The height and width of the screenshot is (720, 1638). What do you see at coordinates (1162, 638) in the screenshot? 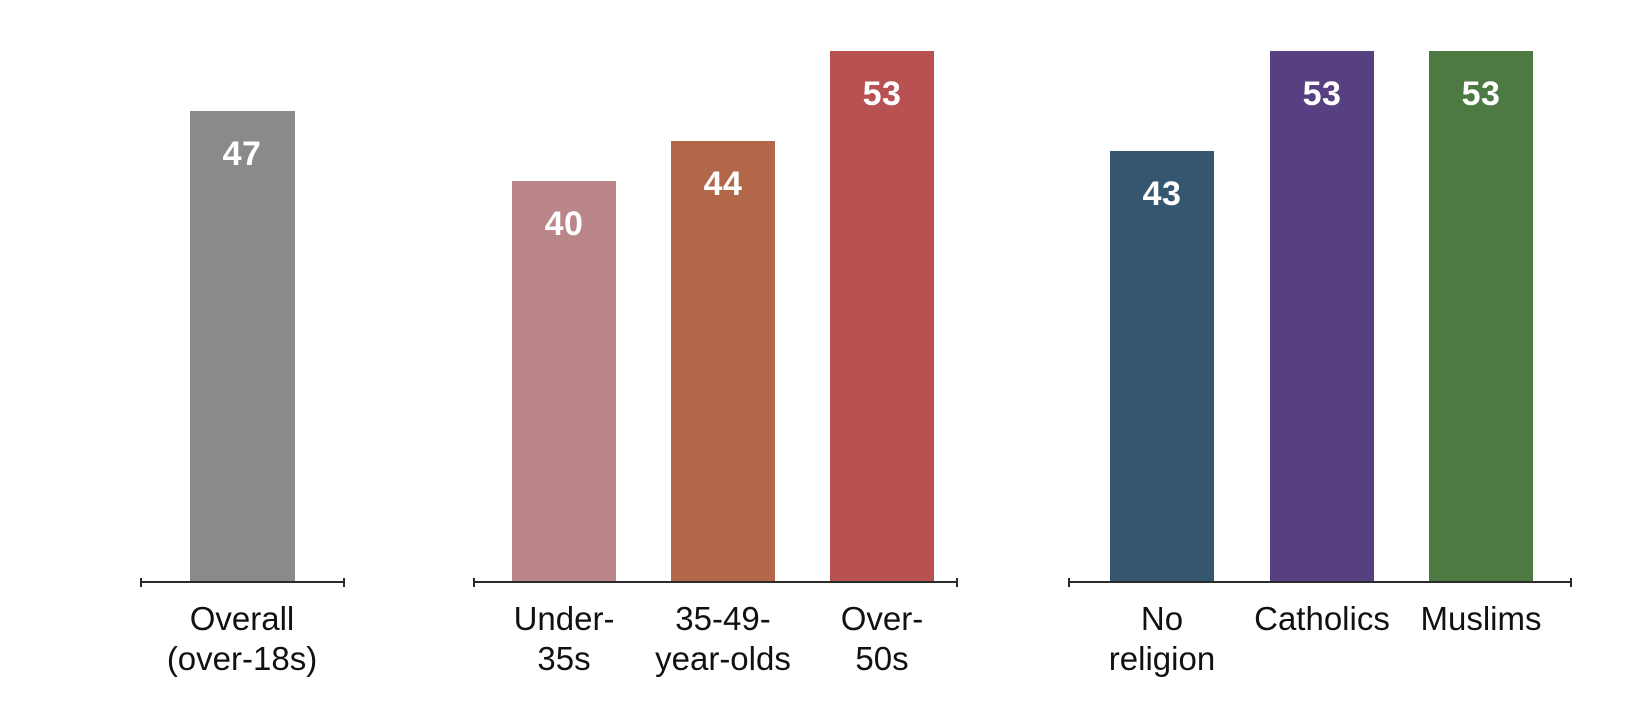
I see `category-label-no-religion: No religion` at bounding box center [1162, 638].